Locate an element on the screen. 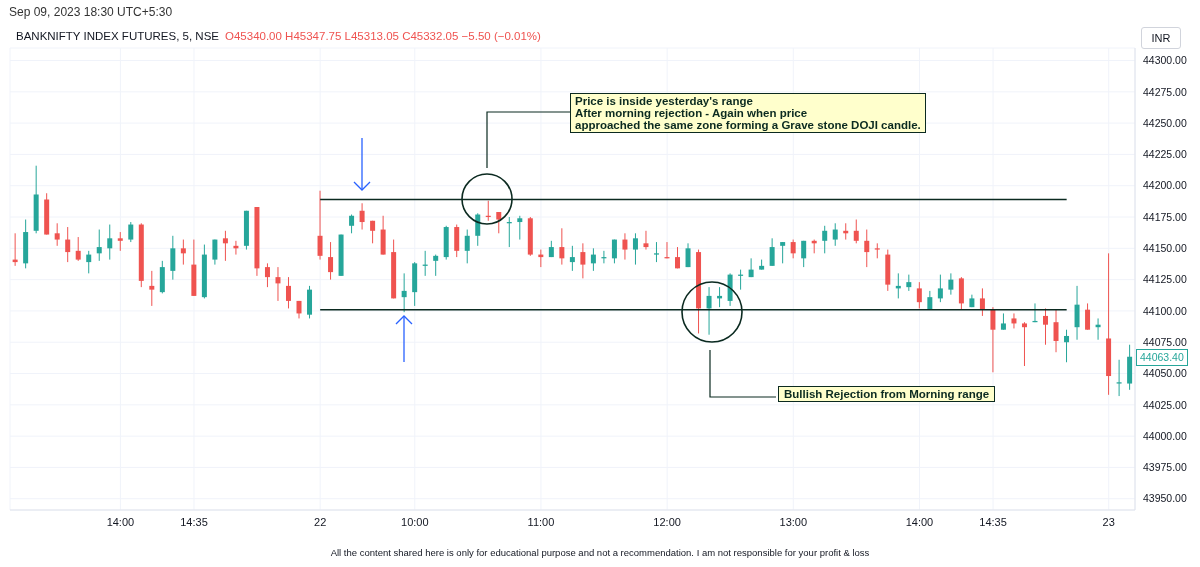  y-tick-label: 44175.00 is located at coordinates (1165, 216).